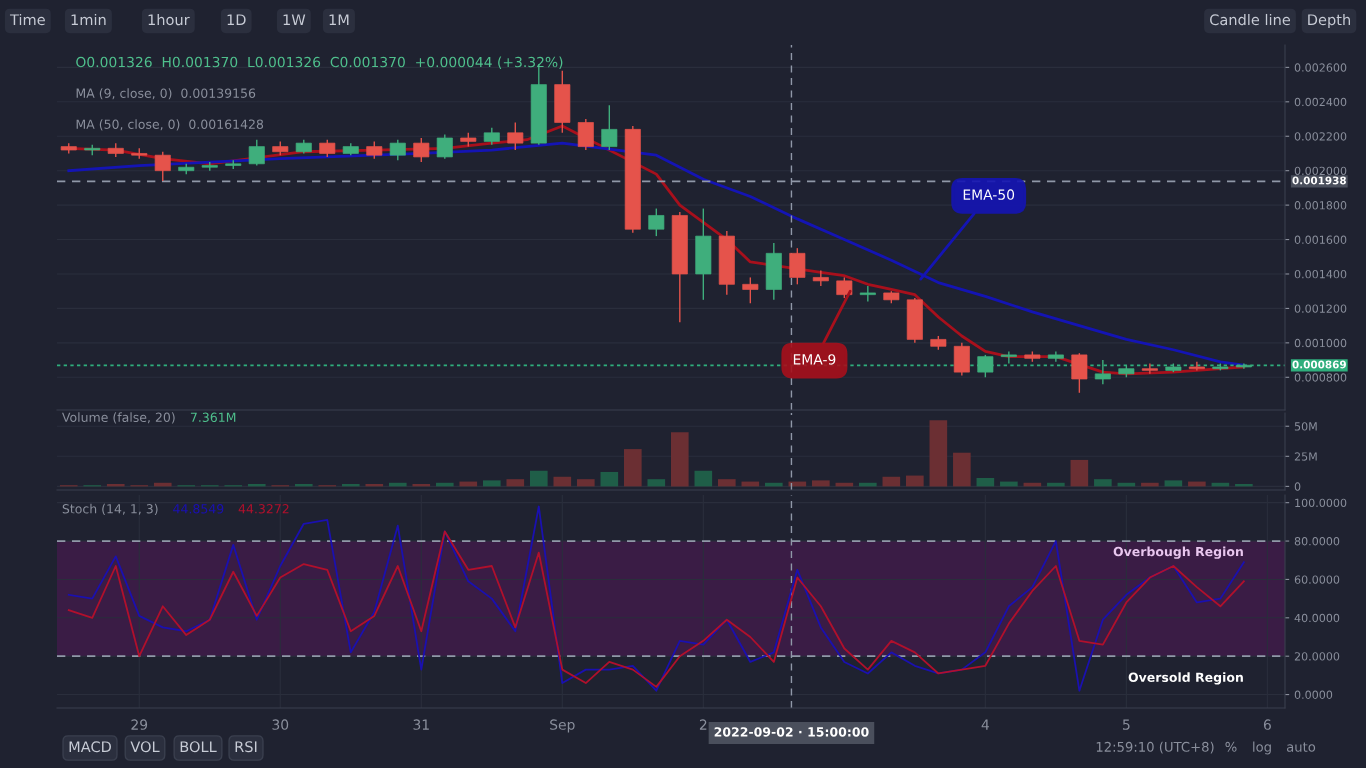 This screenshot has height=768, width=1366. I want to click on y-tick-label: 0.002000, so click(1320, 171).